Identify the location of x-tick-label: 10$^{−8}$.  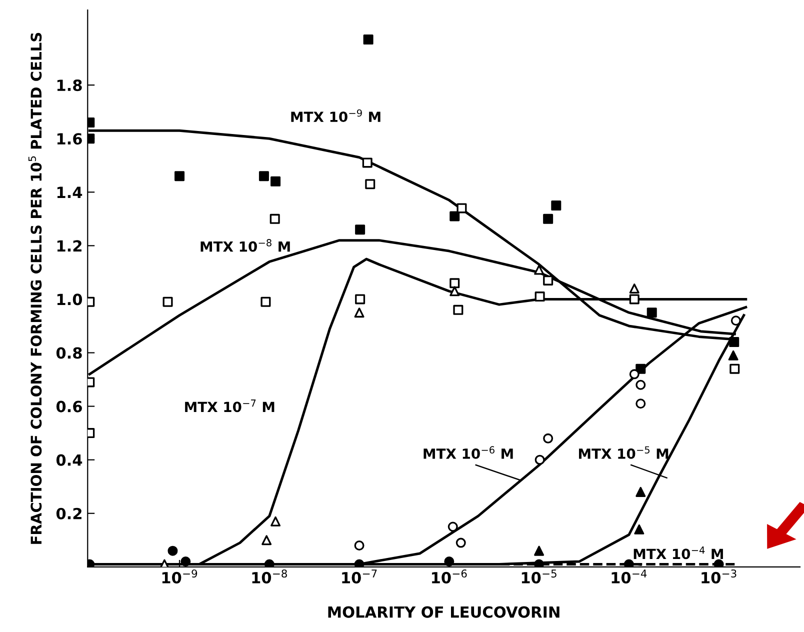
(269, 576).